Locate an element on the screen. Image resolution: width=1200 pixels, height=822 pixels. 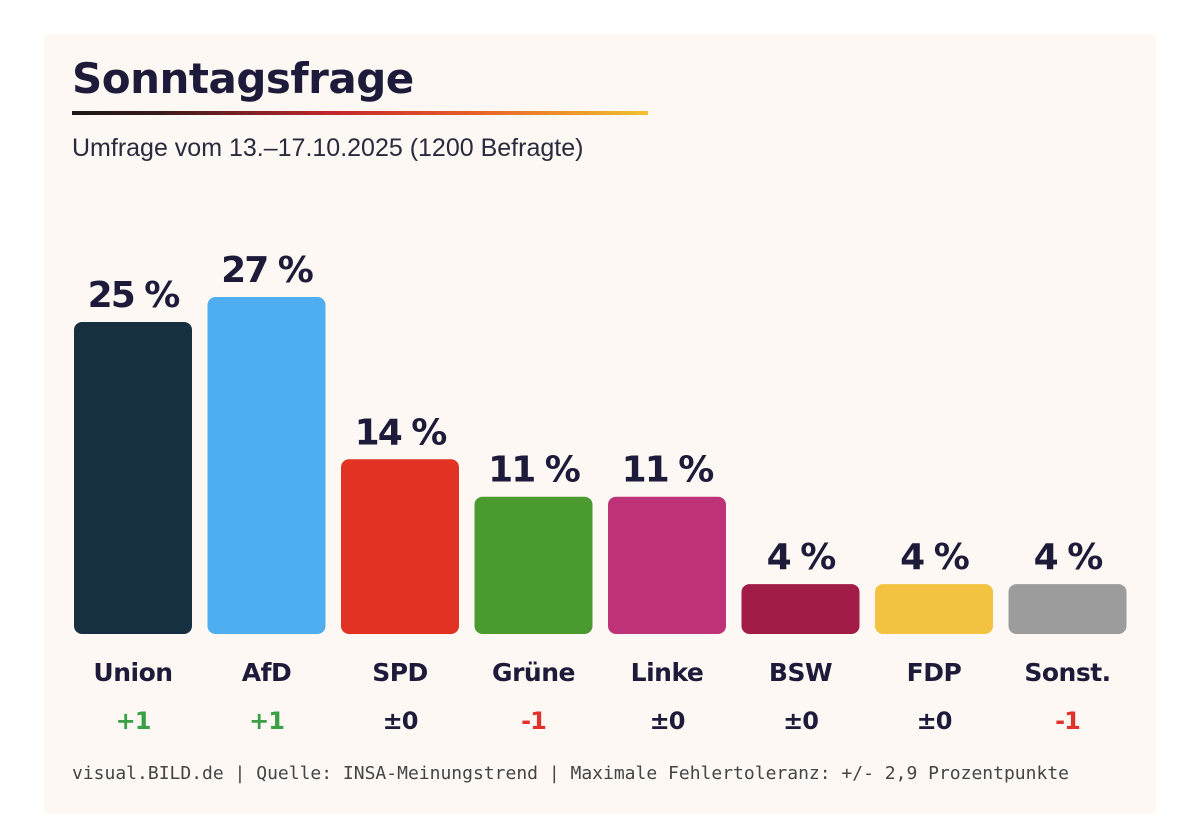
value-label-5: 4 % is located at coordinates (801, 557).